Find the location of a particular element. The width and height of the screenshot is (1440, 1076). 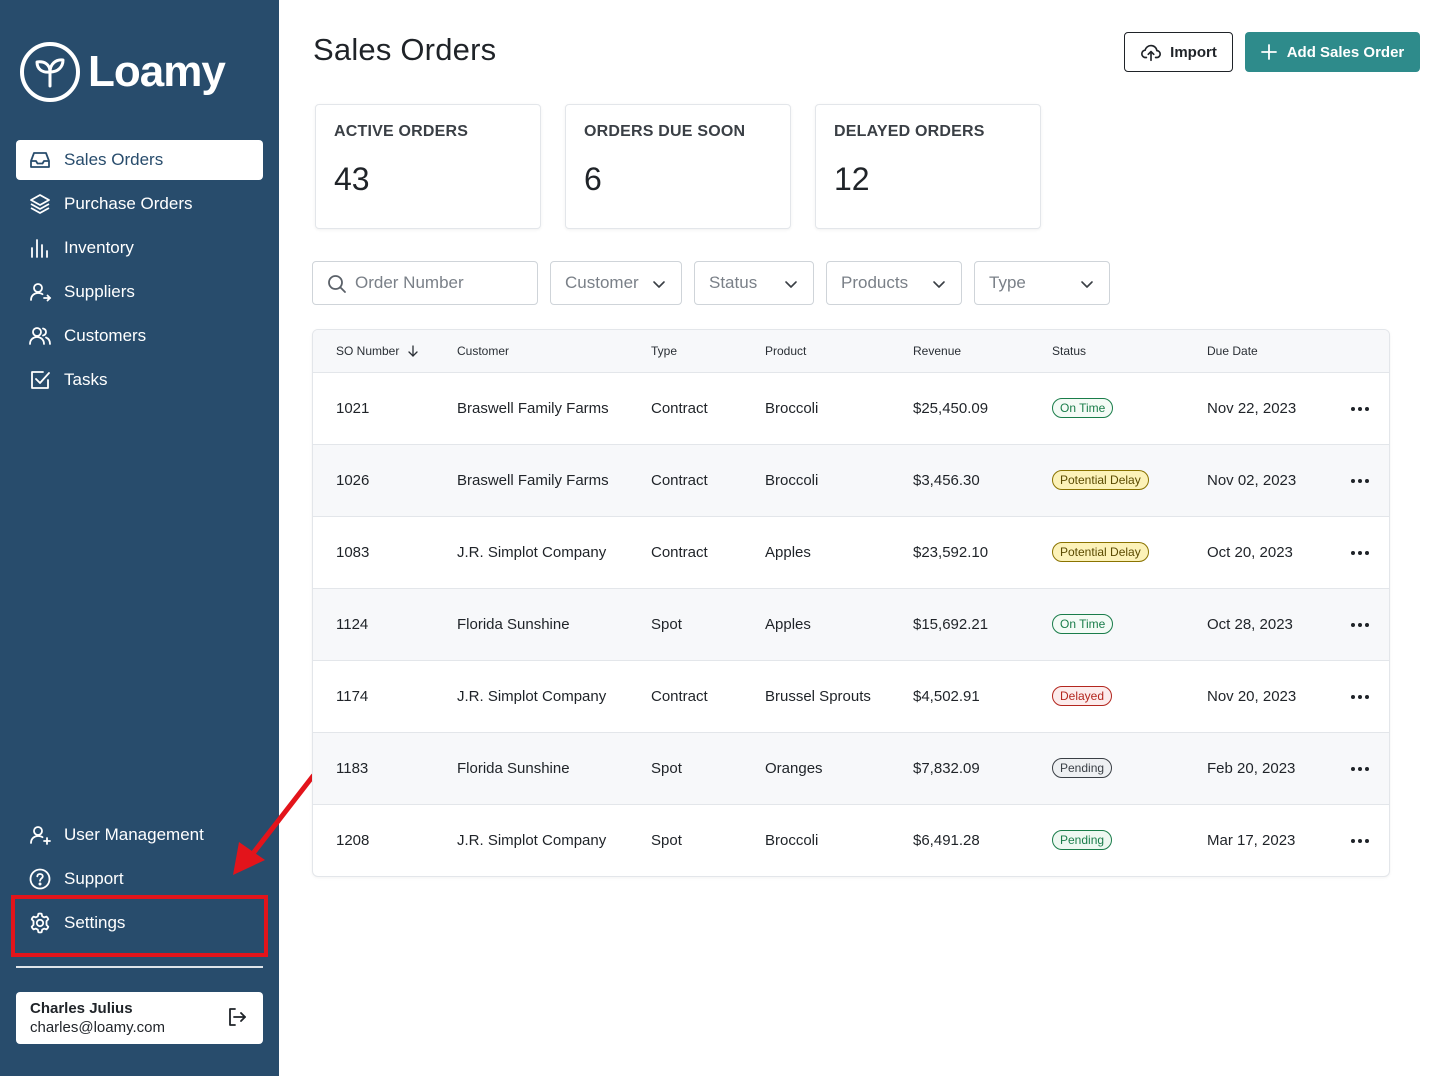

stat-label: ORDERS DUE SOON is located at coordinates (665, 131).